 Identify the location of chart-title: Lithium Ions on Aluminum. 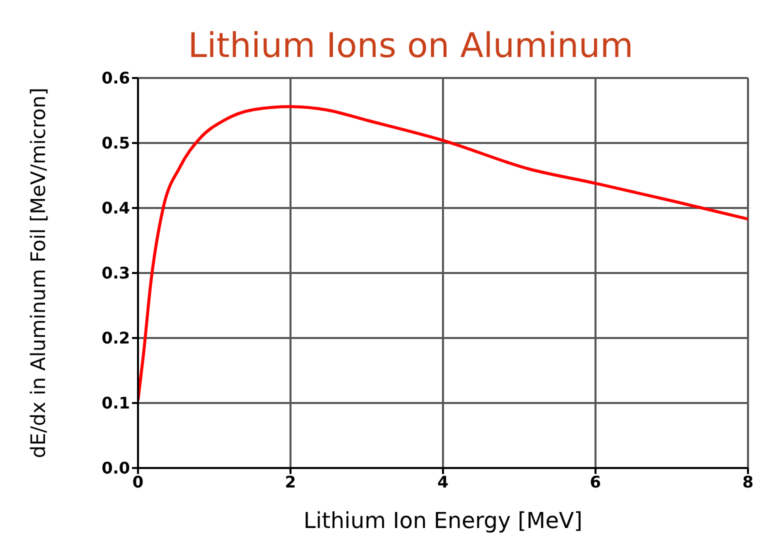
(411, 46).